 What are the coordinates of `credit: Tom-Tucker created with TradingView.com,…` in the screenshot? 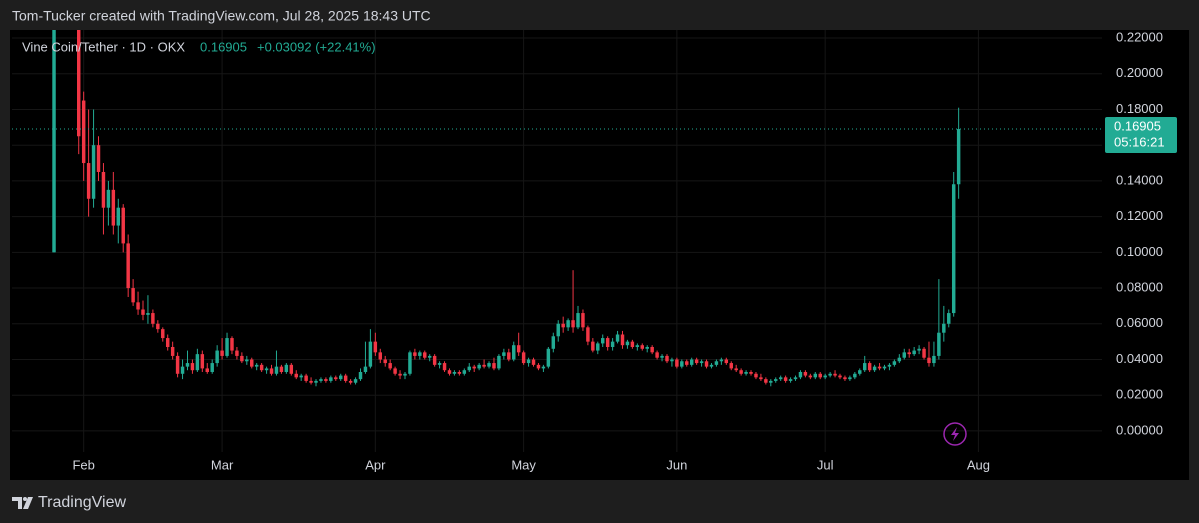 It's located at (221, 16).